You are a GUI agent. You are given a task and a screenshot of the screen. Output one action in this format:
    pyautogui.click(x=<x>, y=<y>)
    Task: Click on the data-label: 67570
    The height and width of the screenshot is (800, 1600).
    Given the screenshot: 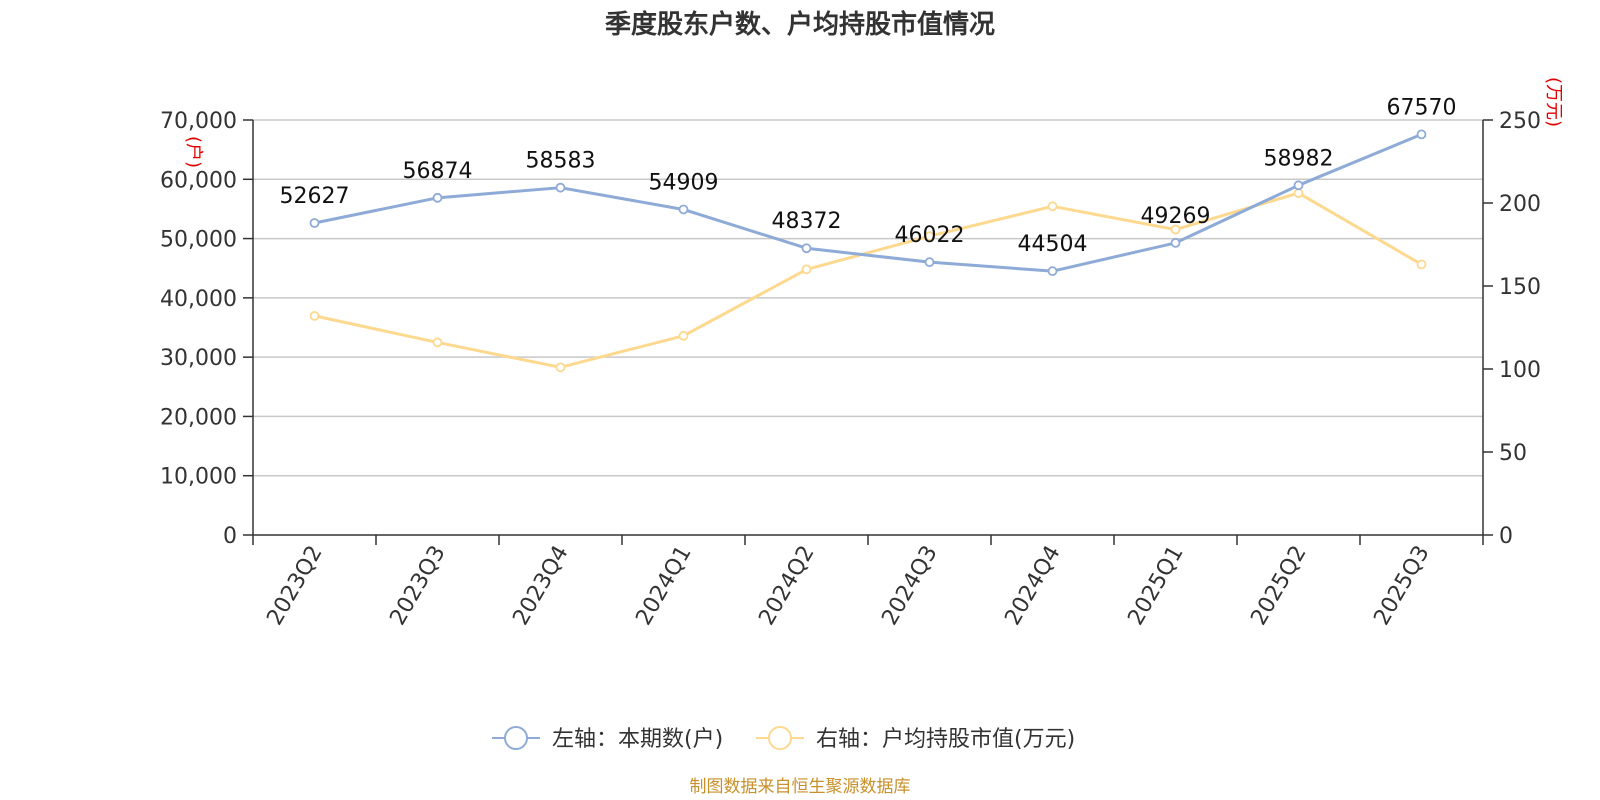 What is the action you would take?
    pyautogui.click(x=1422, y=107)
    